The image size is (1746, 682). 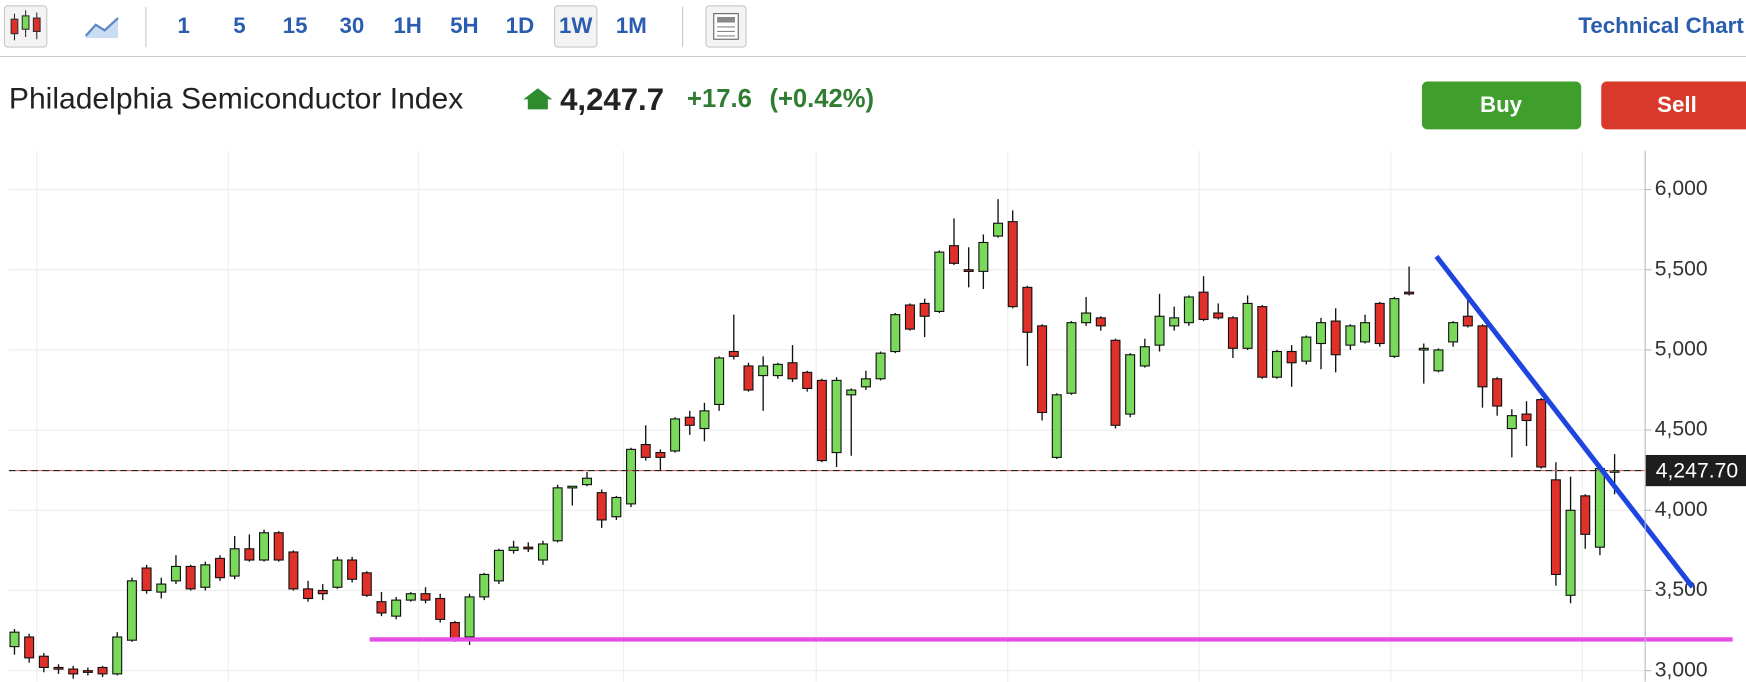 What do you see at coordinates (25, 26) in the screenshot?
I see `candle-icon` at bounding box center [25, 26].